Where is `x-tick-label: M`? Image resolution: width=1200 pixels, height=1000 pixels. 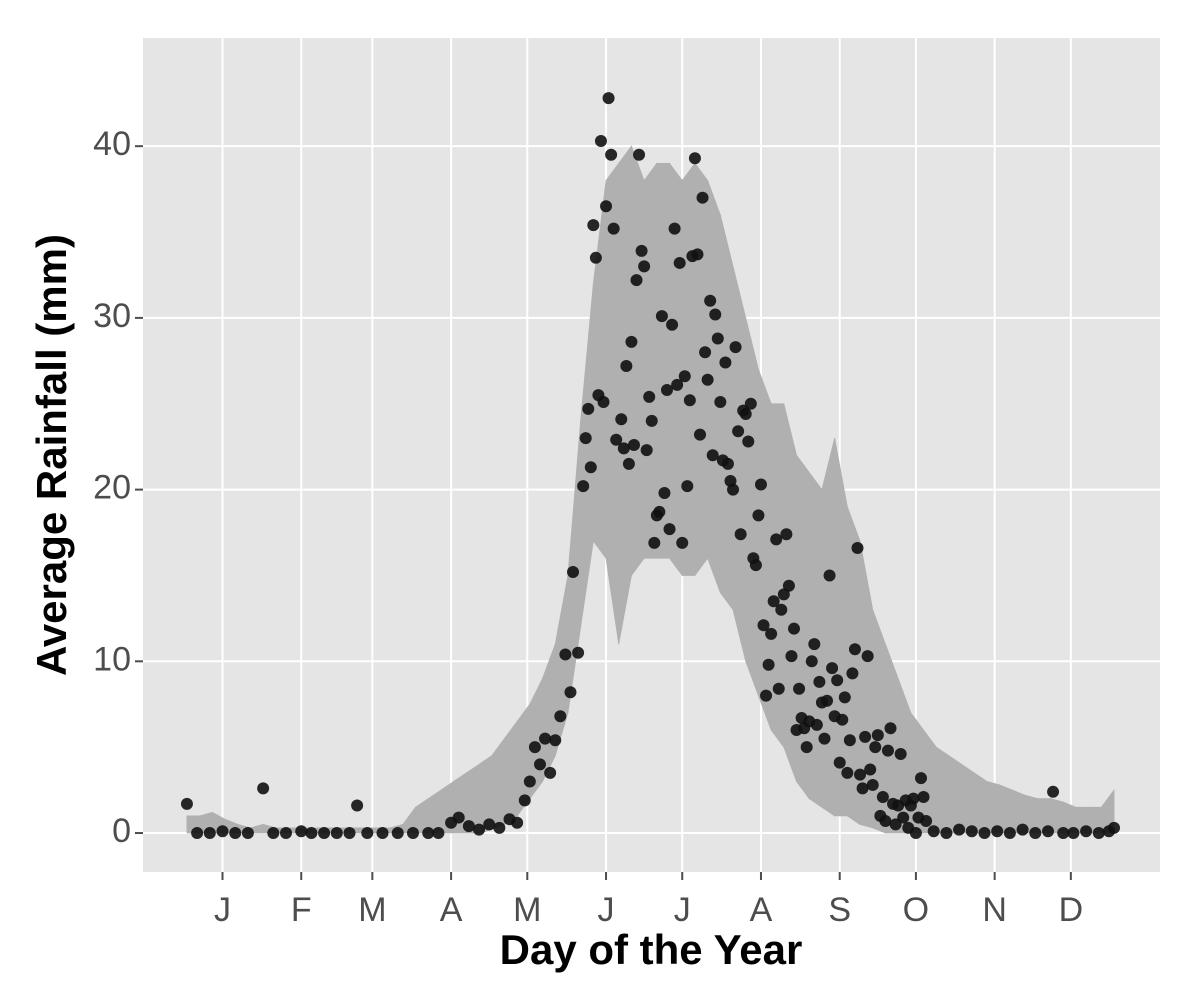 x-tick-label: M is located at coordinates (372, 910).